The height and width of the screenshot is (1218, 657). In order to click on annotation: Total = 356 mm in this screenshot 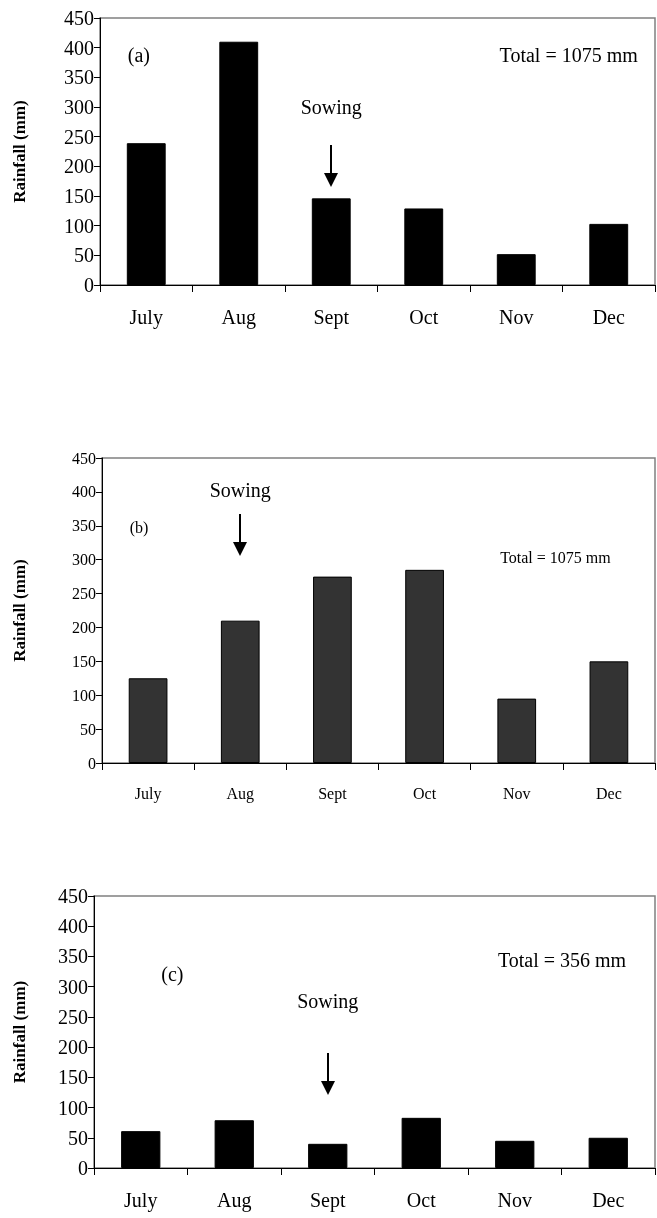, I will do `click(562, 960)`.